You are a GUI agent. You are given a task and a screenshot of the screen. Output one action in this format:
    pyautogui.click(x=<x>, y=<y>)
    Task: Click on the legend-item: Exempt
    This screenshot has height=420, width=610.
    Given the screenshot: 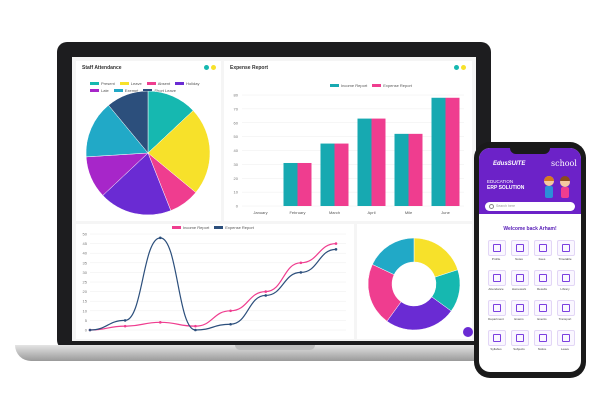 What is the action you would take?
    pyautogui.click(x=126, y=90)
    